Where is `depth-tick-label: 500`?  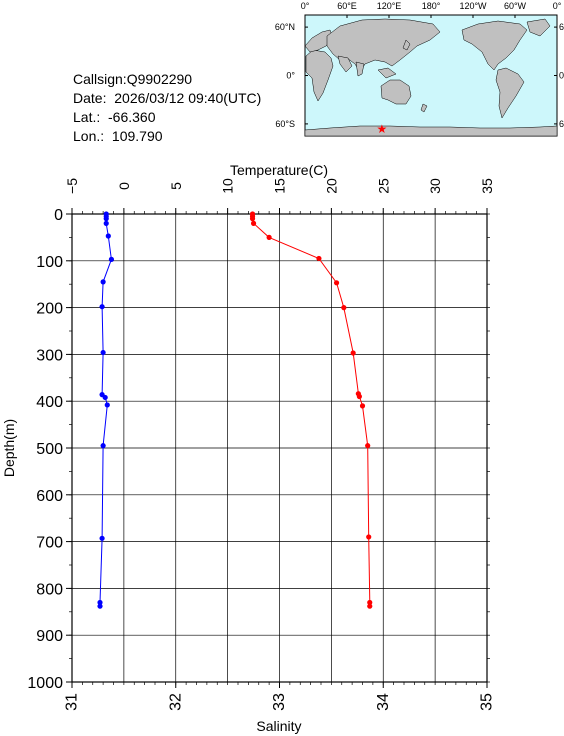 depth-tick-label: 500 is located at coordinates (49, 449).